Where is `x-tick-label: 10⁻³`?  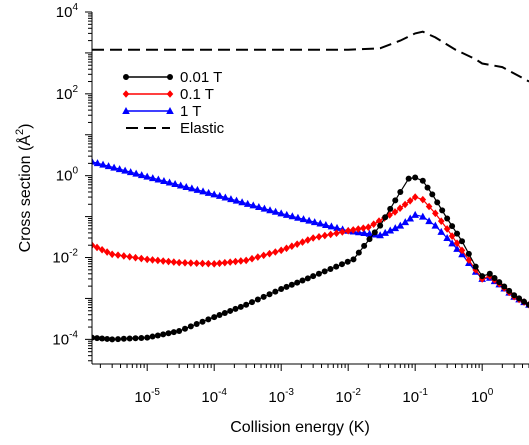
x-tick-label: 10⁻³ is located at coordinates (281, 396).